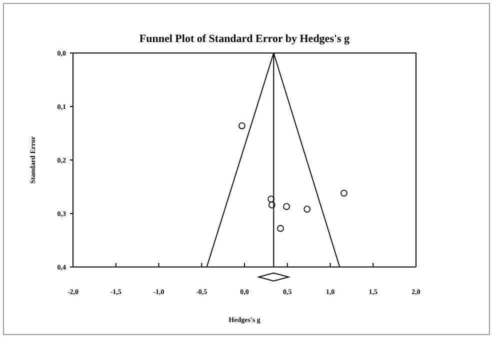 The image size is (493, 338). What do you see at coordinates (244, 39) in the screenshot?
I see `chart-title: Funnel Plot of Standard Error by Hedges's g` at bounding box center [244, 39].